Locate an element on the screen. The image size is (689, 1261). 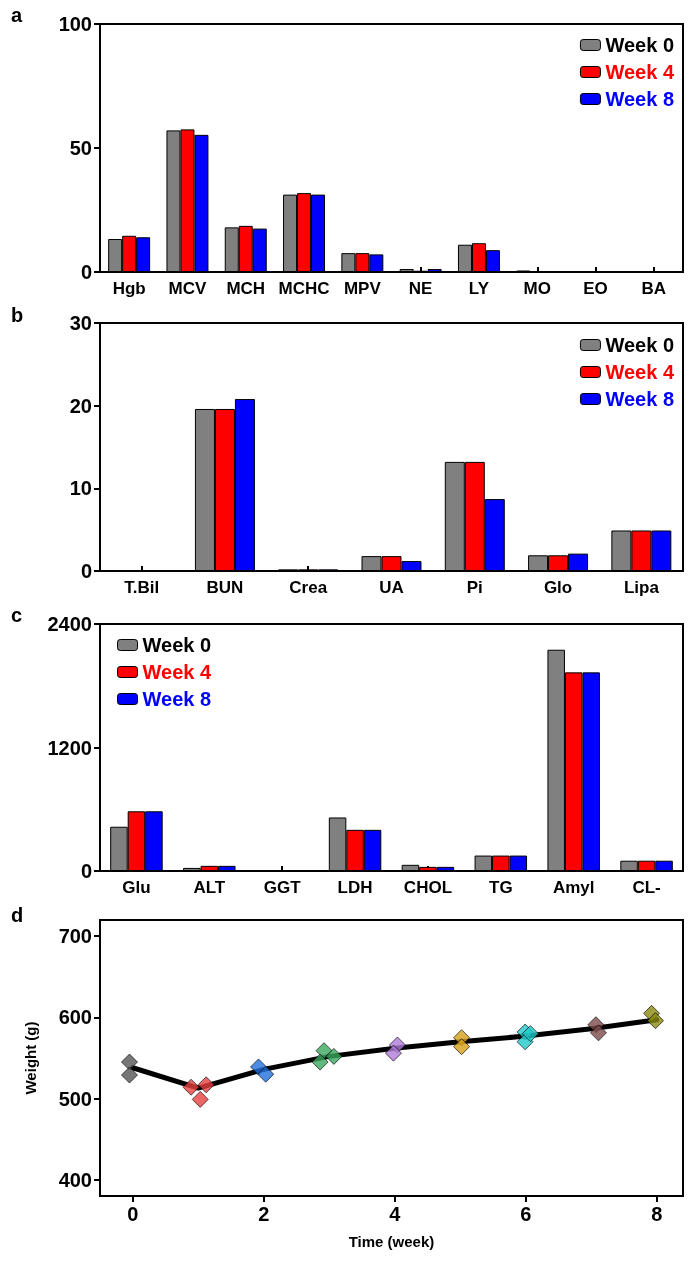
x-tick-label: Crea is located at coordinates (308, 587).